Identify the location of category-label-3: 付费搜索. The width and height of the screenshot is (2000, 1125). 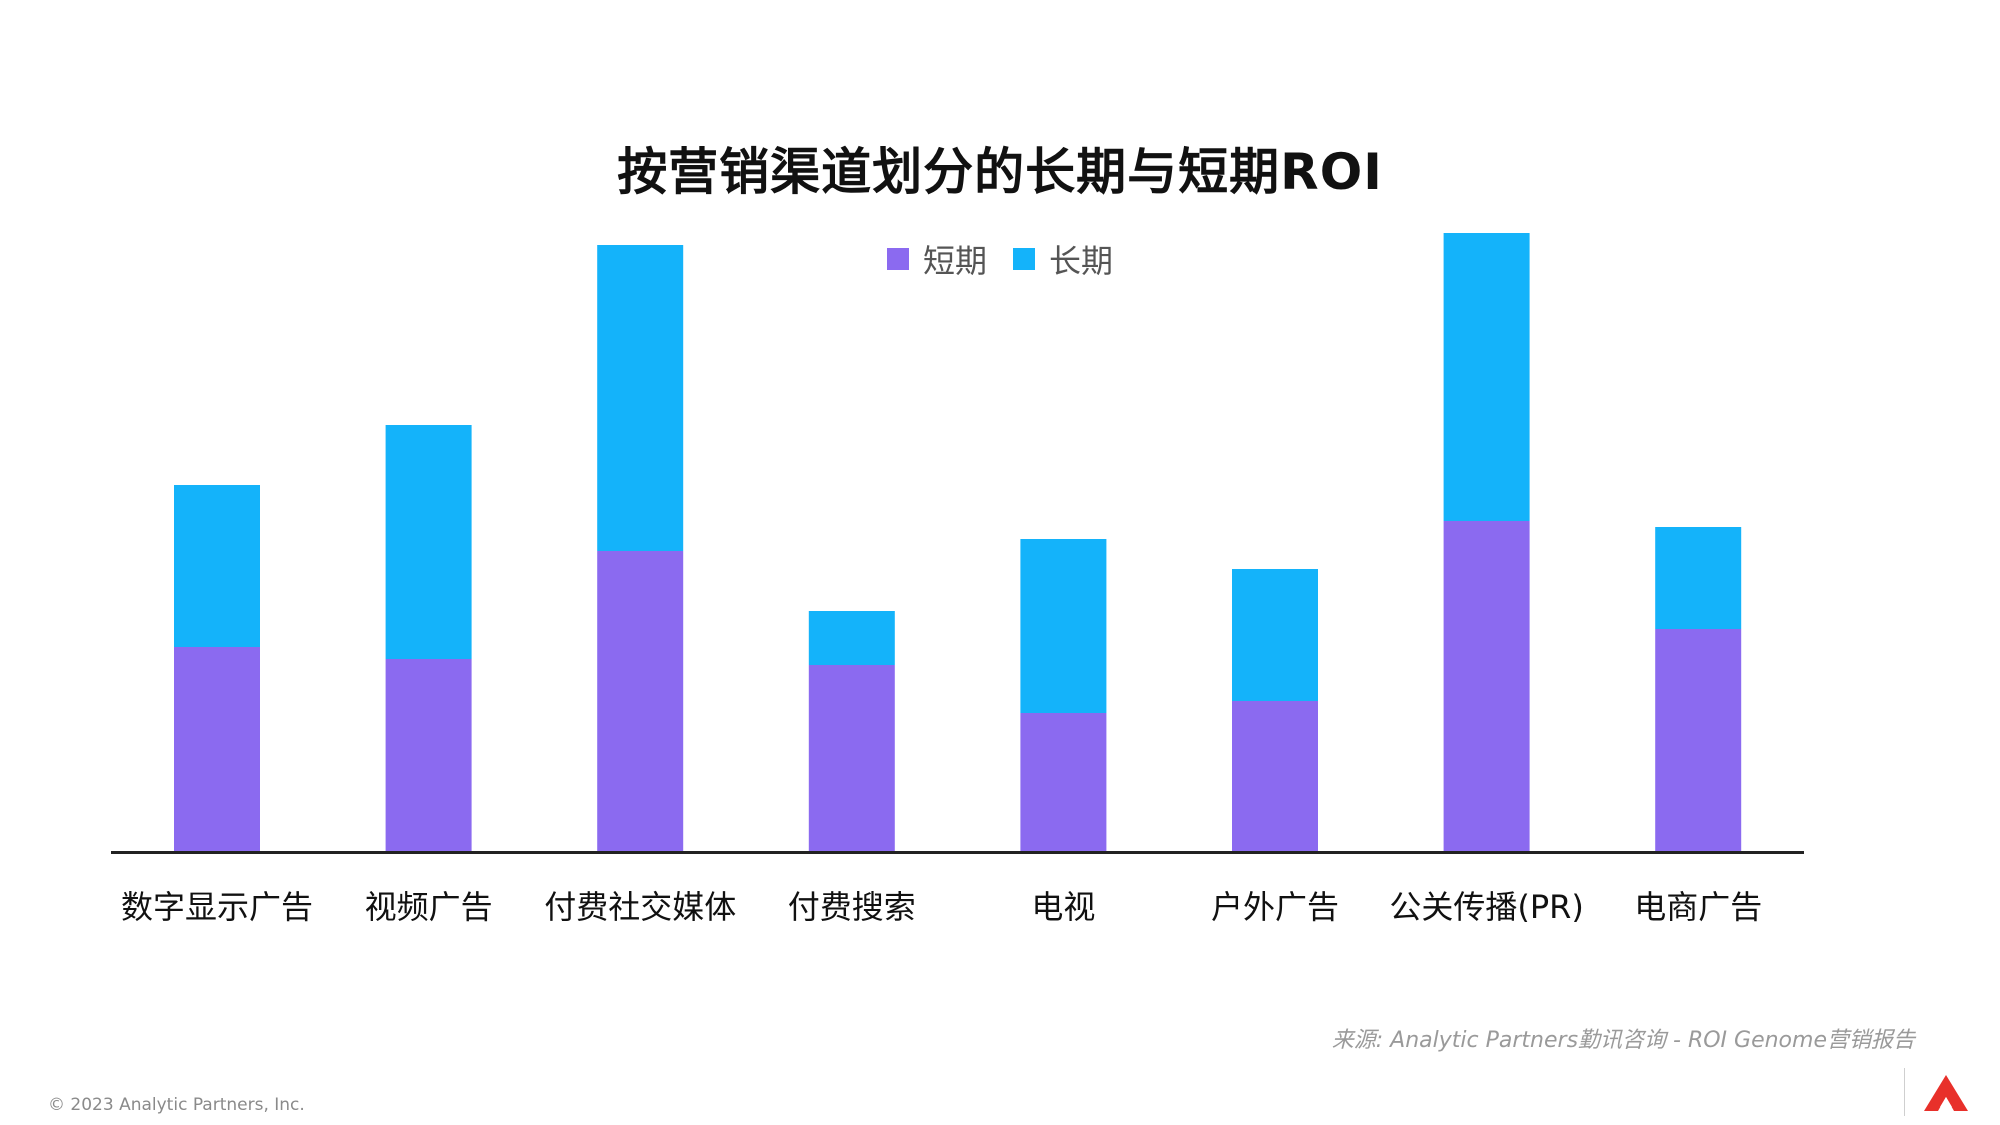
(852, 907).